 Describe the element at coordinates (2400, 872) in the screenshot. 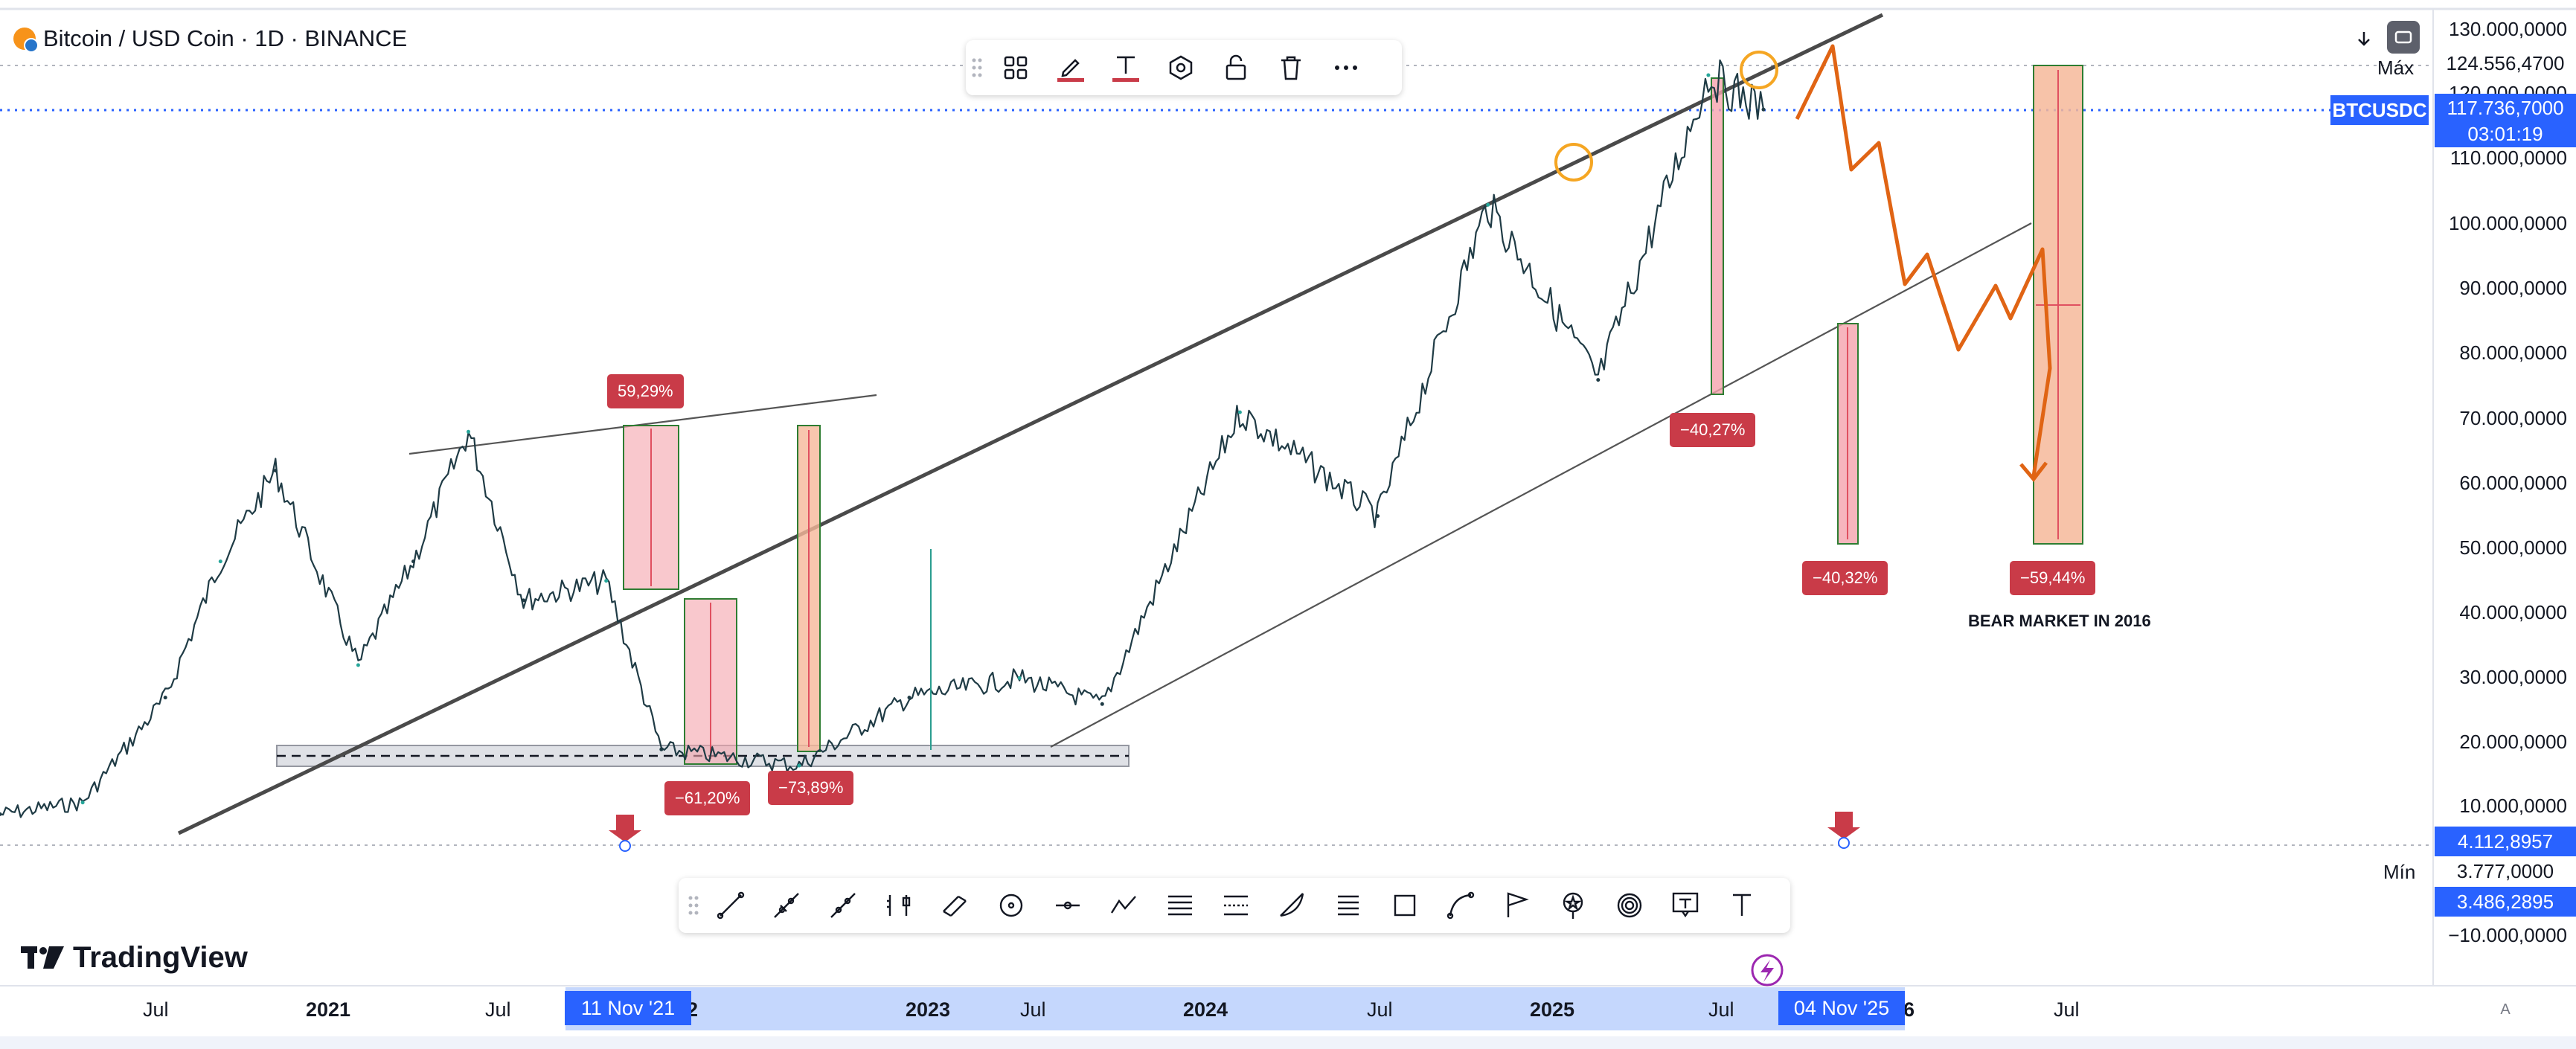

I see `min-label: Mín` at that location.